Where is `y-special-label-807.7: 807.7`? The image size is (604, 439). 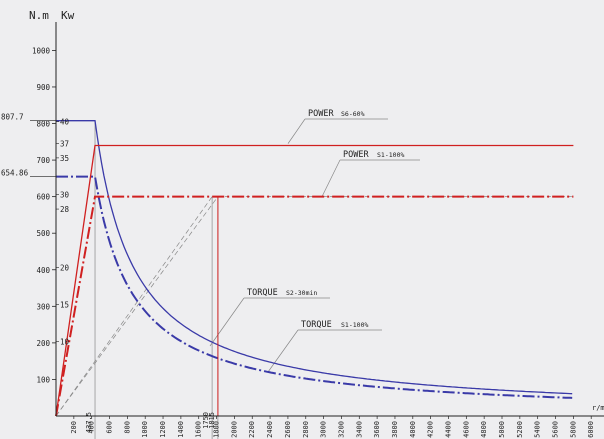 y-special-label-807.7: 807.7 is located at coordinates (12, 117).